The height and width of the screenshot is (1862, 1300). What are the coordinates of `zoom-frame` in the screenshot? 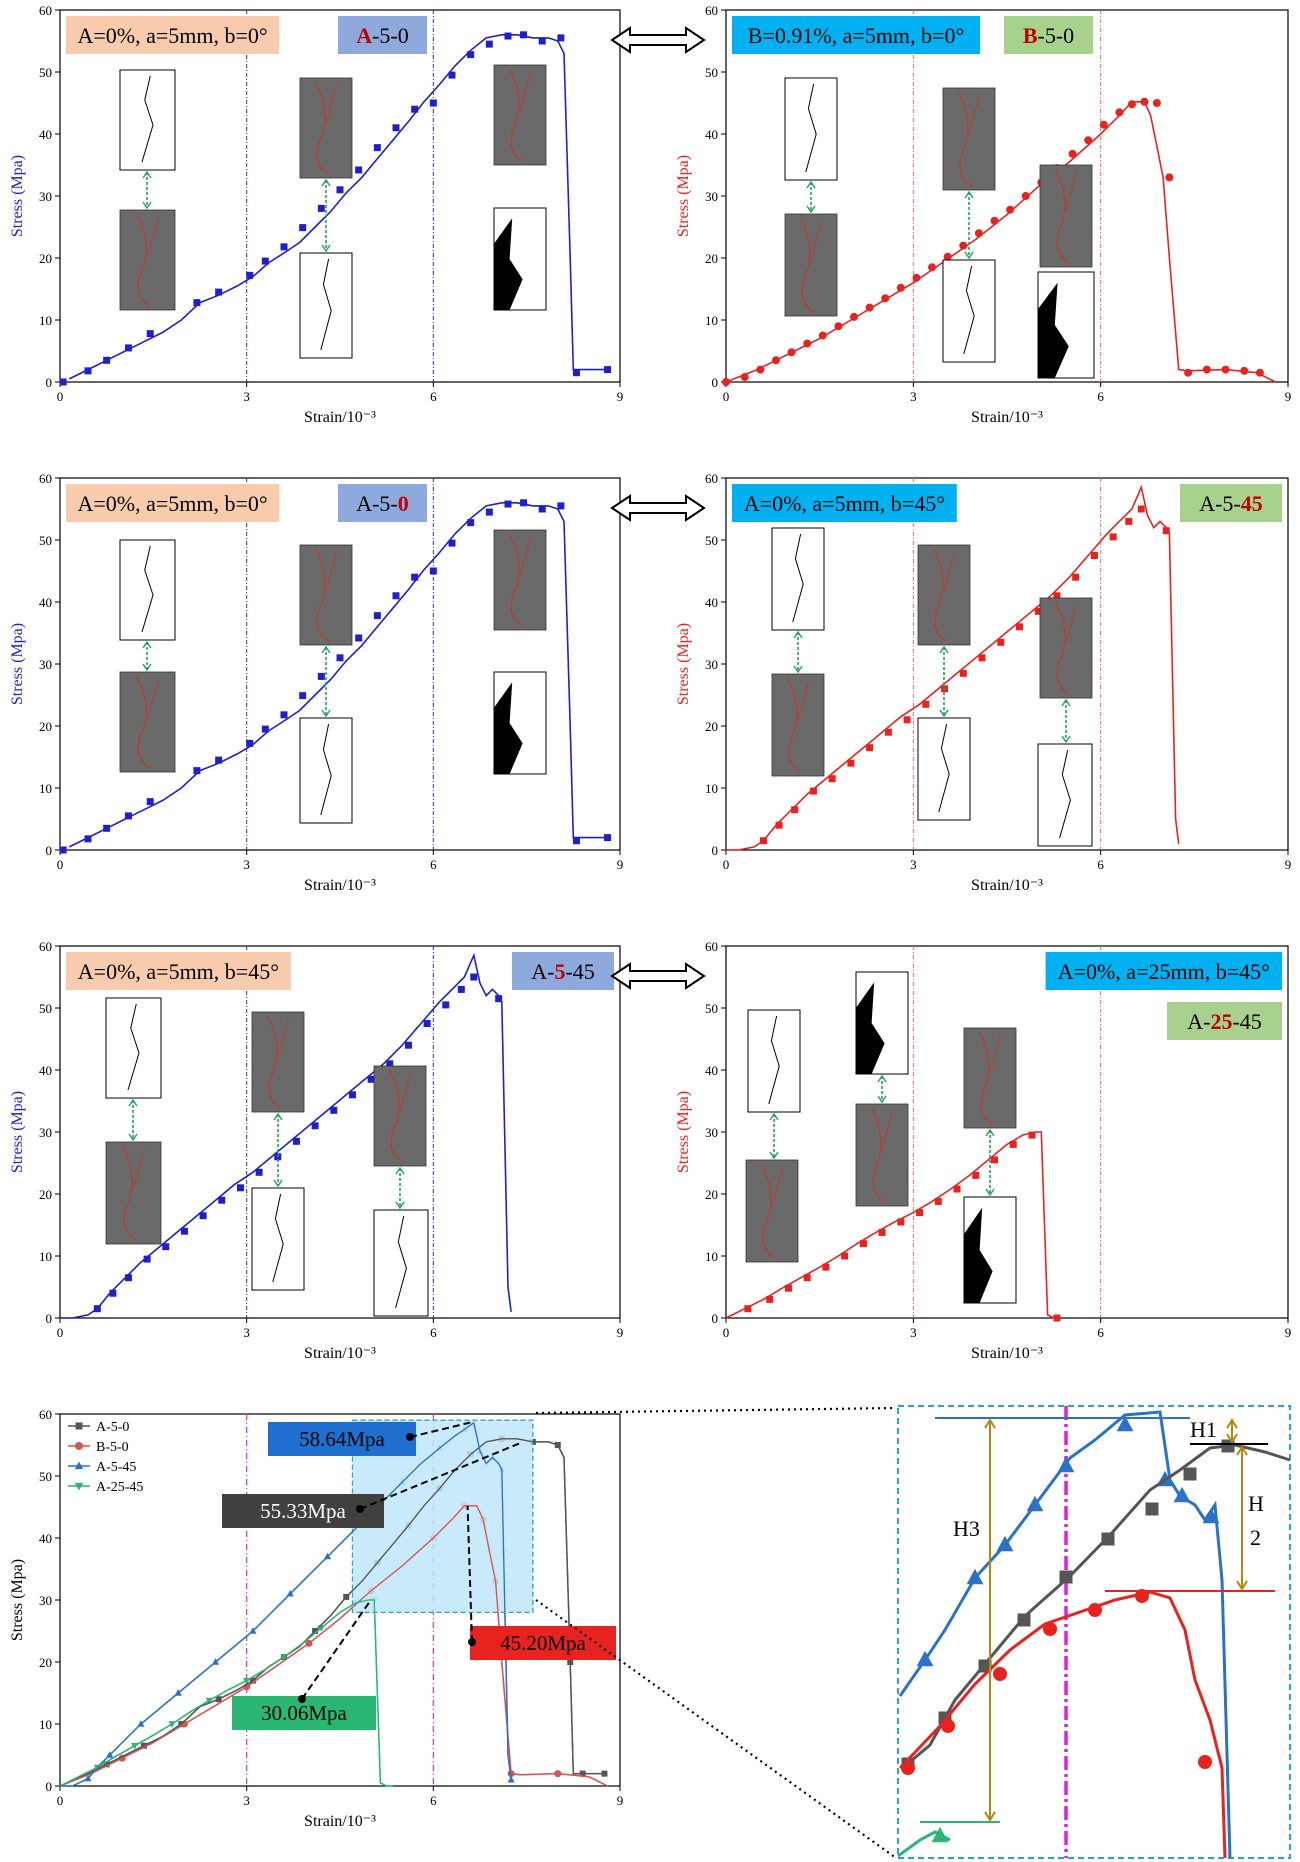 It's located at (1094, 1632).